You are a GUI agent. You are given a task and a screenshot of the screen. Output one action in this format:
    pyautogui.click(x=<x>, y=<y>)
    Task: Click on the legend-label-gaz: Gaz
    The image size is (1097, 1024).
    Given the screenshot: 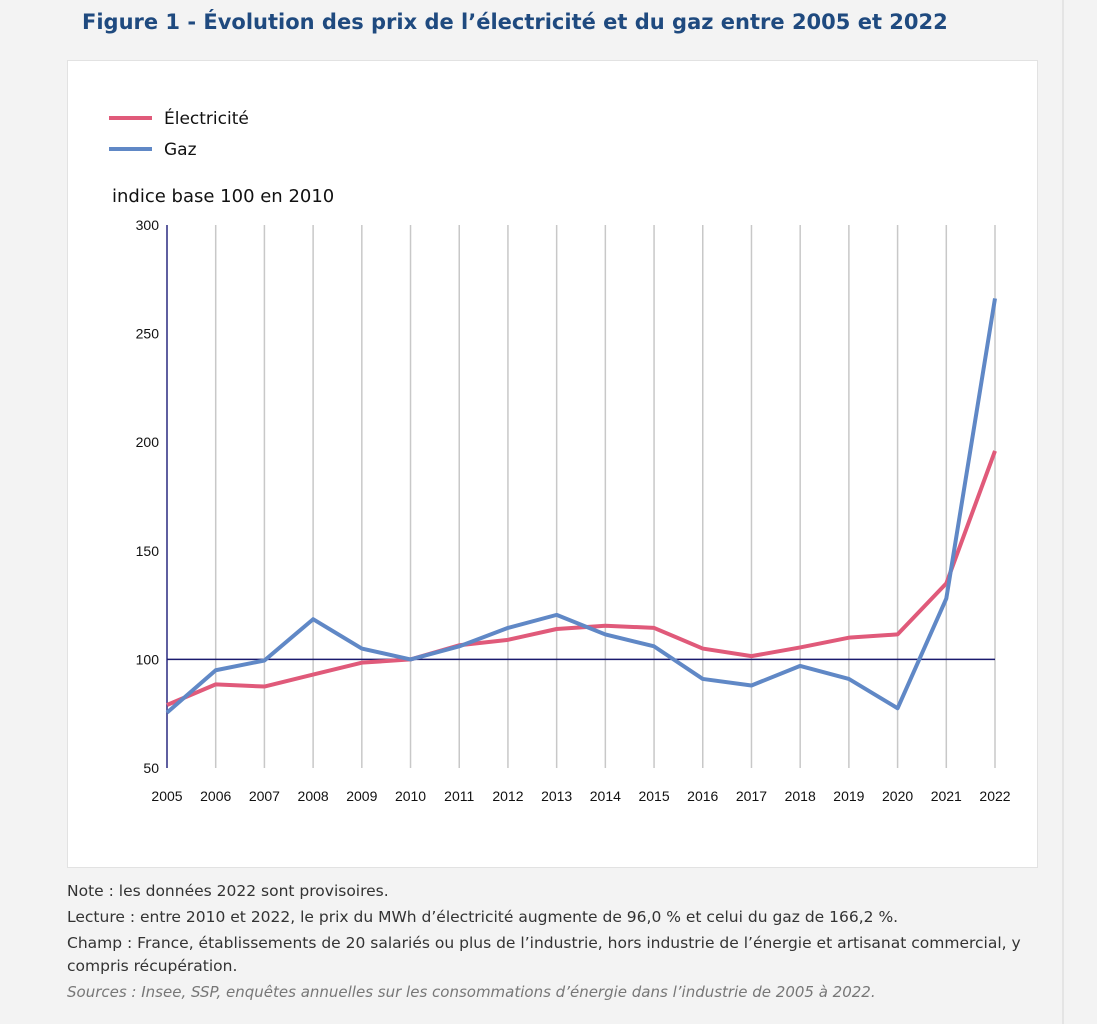 What is the action you would take?
    pyautogui.click(x=180, y=150)
    